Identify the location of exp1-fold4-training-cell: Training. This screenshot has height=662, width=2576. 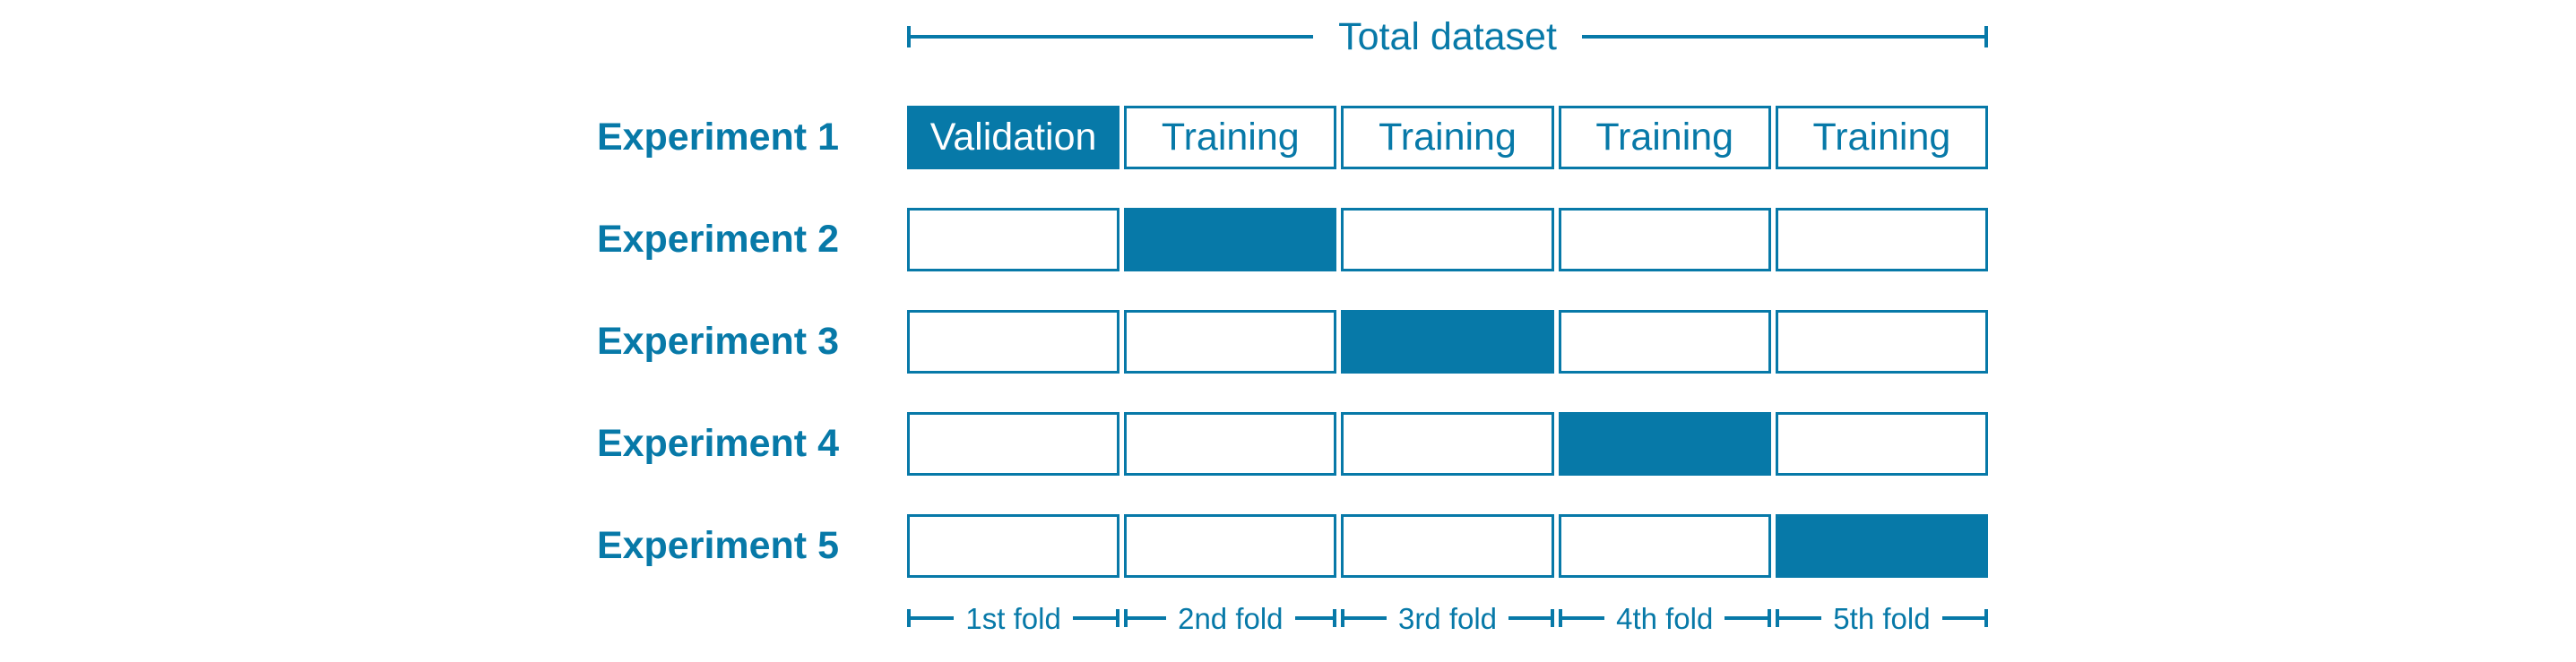
(1664, 137).